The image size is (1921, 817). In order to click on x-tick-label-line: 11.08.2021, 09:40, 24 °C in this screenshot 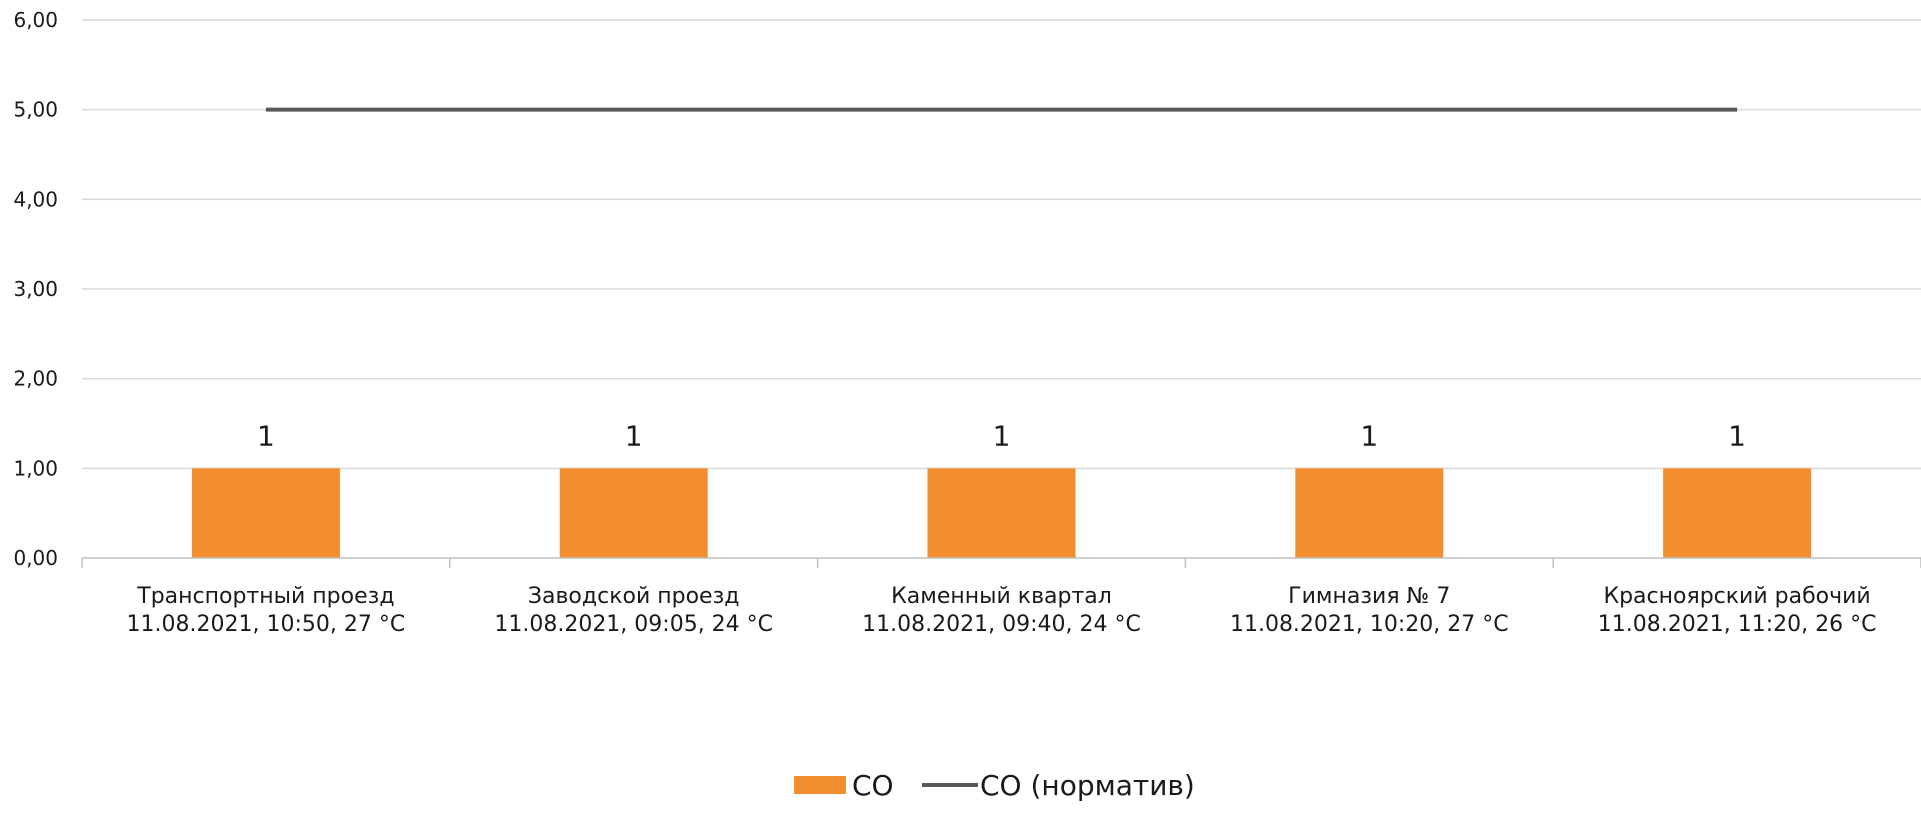, I will do `click(1001, 624)`.